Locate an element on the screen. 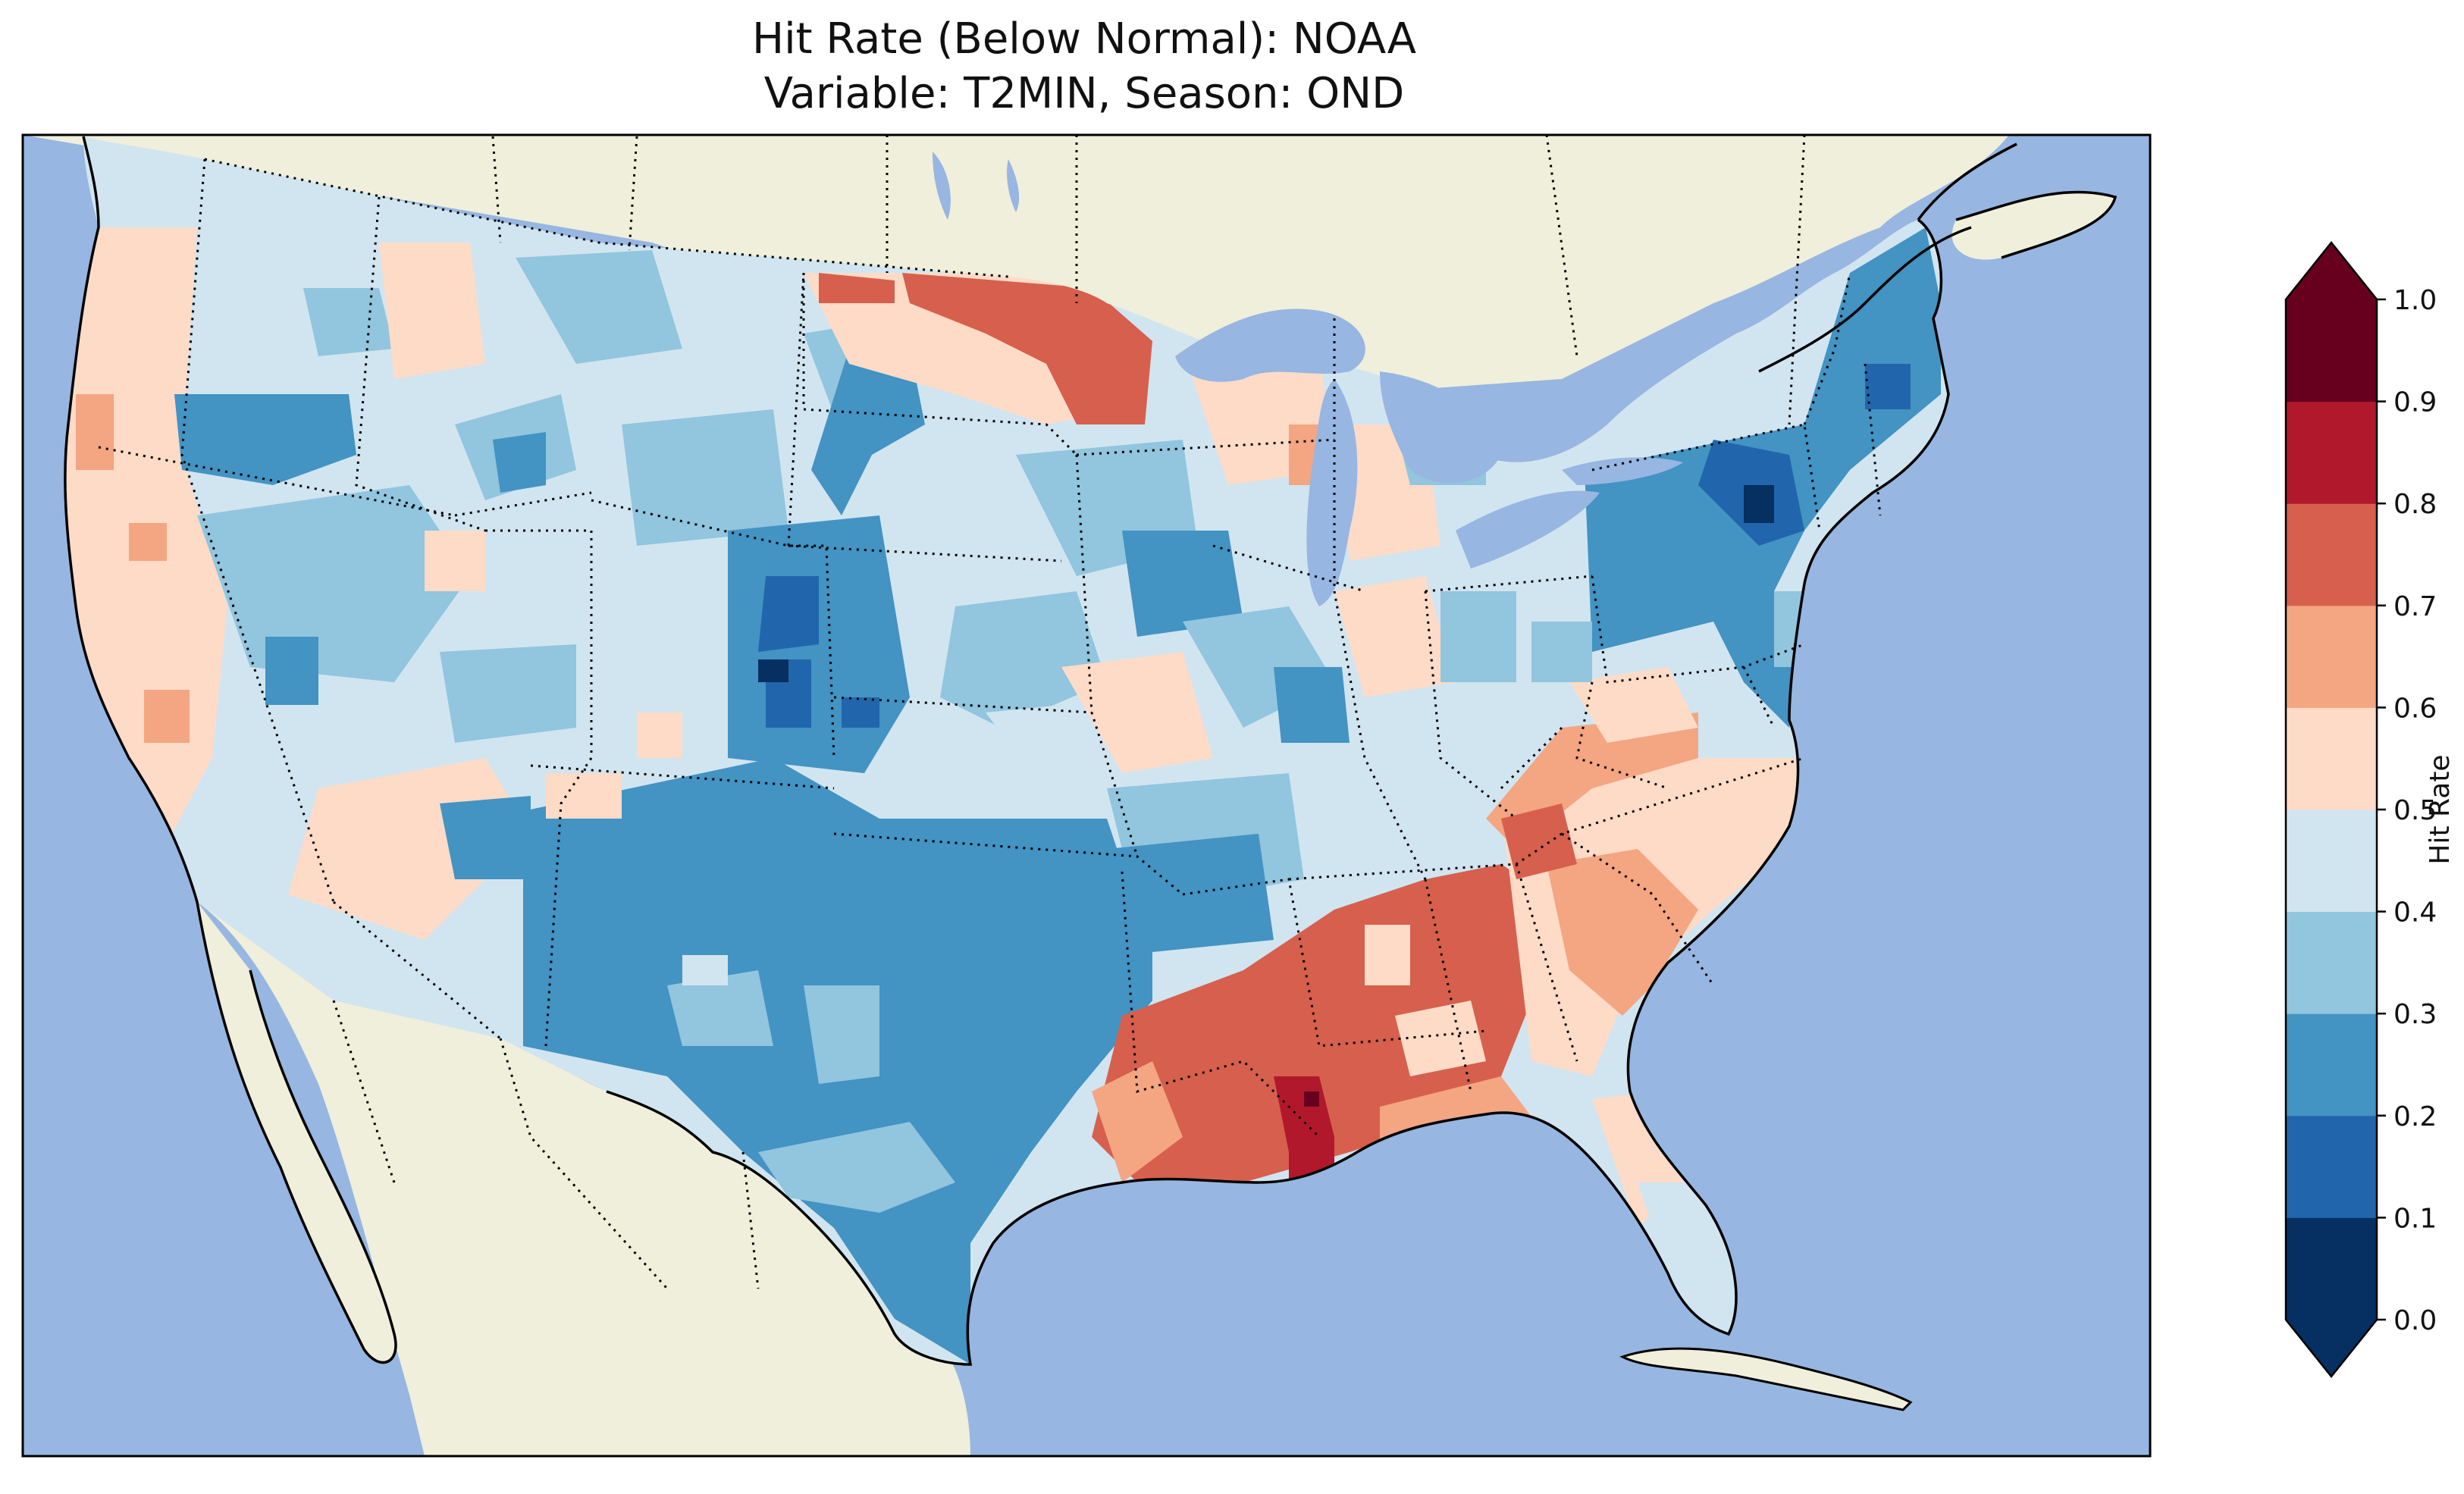 The image size is (2464, 1494). canada-land is located at coordinates (1016, 272).